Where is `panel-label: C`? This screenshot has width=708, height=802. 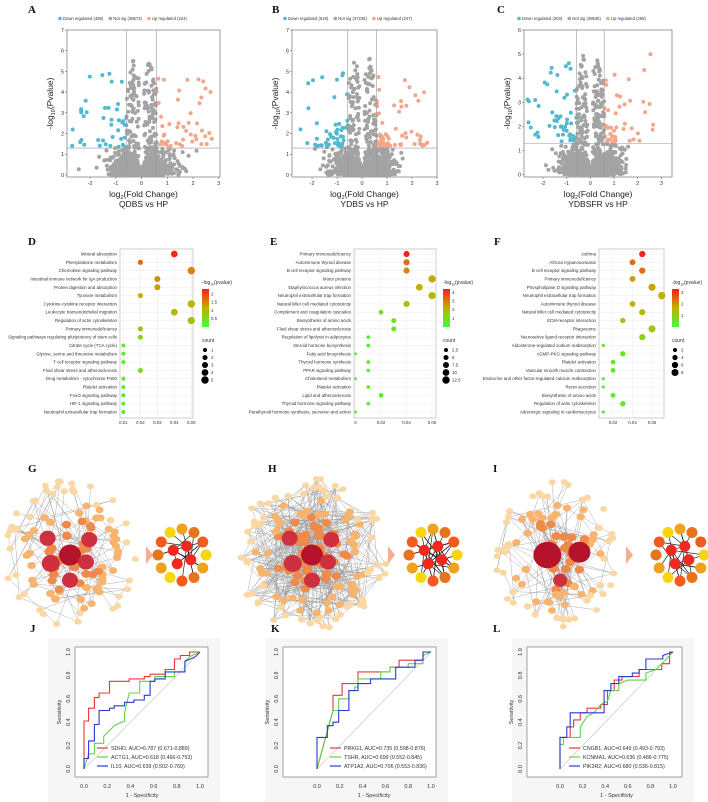 panel-label: C is located at coordinates (501, 10).